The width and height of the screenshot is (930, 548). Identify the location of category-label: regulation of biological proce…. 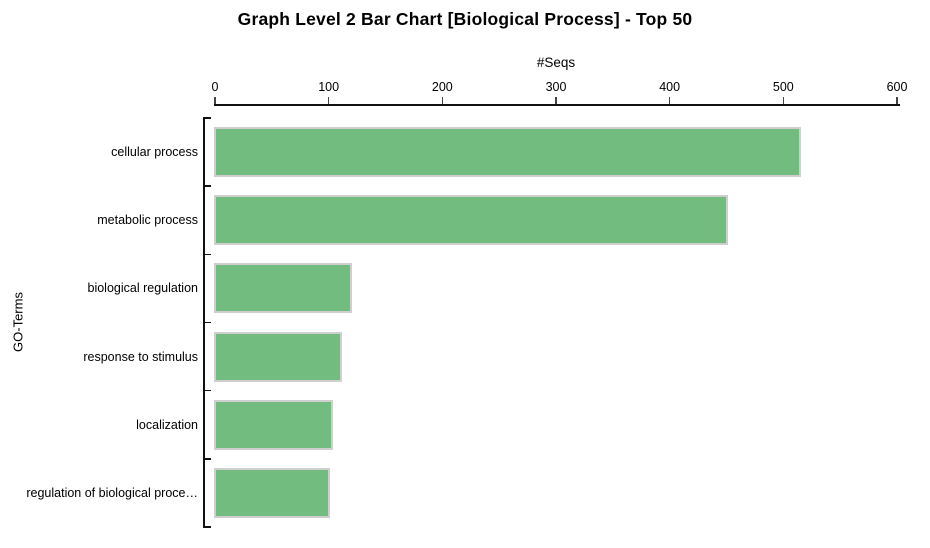
(112, 492).